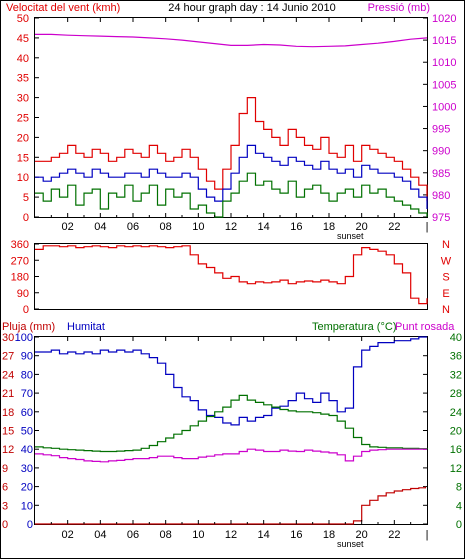 Image resolution: width=465 pixels, height=559 pixels. What do you see at coordinates (27, 375) in the screenshot?
I see `humidity-ytick-label-80: 80` at bounding box center [27, 375].